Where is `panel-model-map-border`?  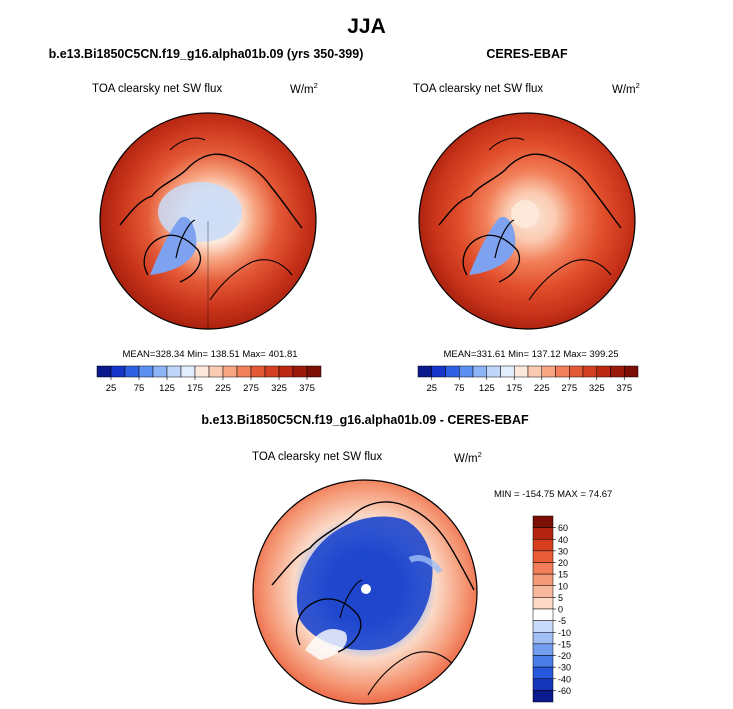
panel-model-map-border is located at coordinates (208, 221).